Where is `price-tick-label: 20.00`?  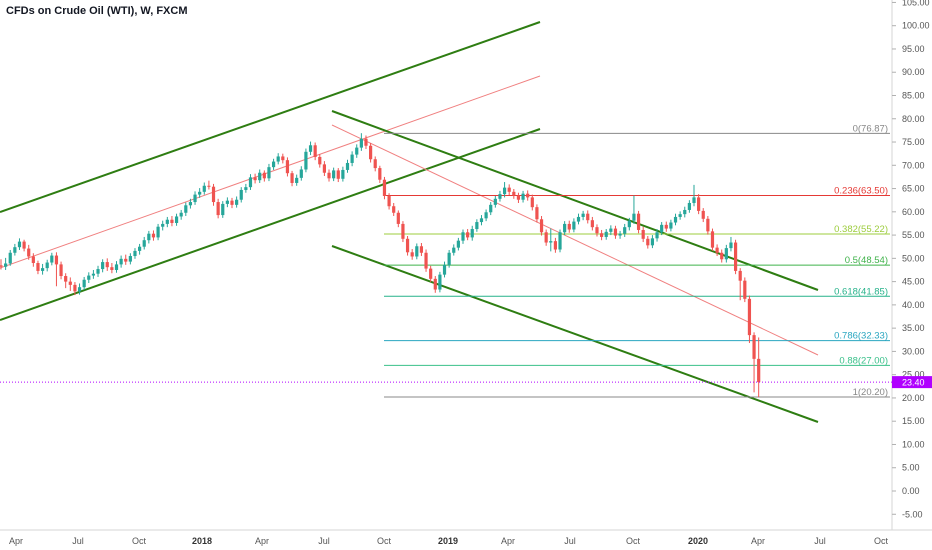
price-tick-label: 20.00 is located at coordinates (913, 398).